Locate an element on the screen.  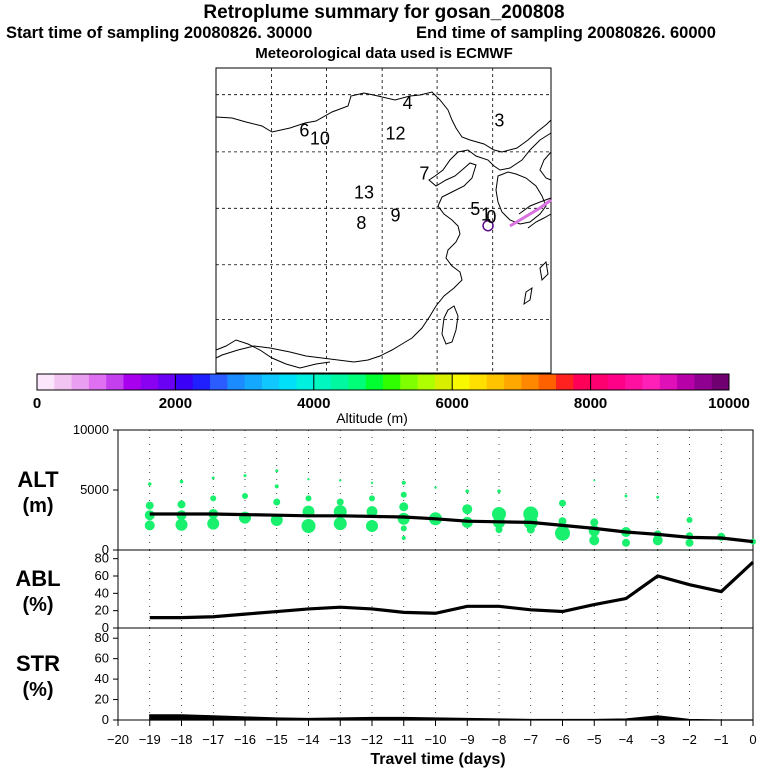
receptor-marker is located at coordinates (488, 225).